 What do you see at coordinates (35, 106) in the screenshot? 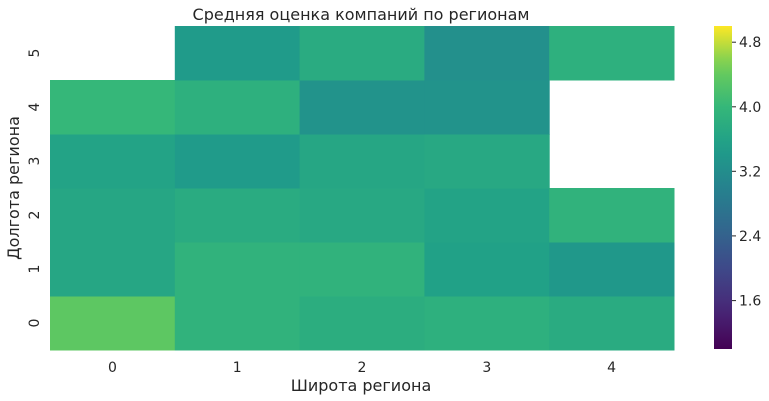
I see `y-tick-label: 4` at bounding box center [35, 106].